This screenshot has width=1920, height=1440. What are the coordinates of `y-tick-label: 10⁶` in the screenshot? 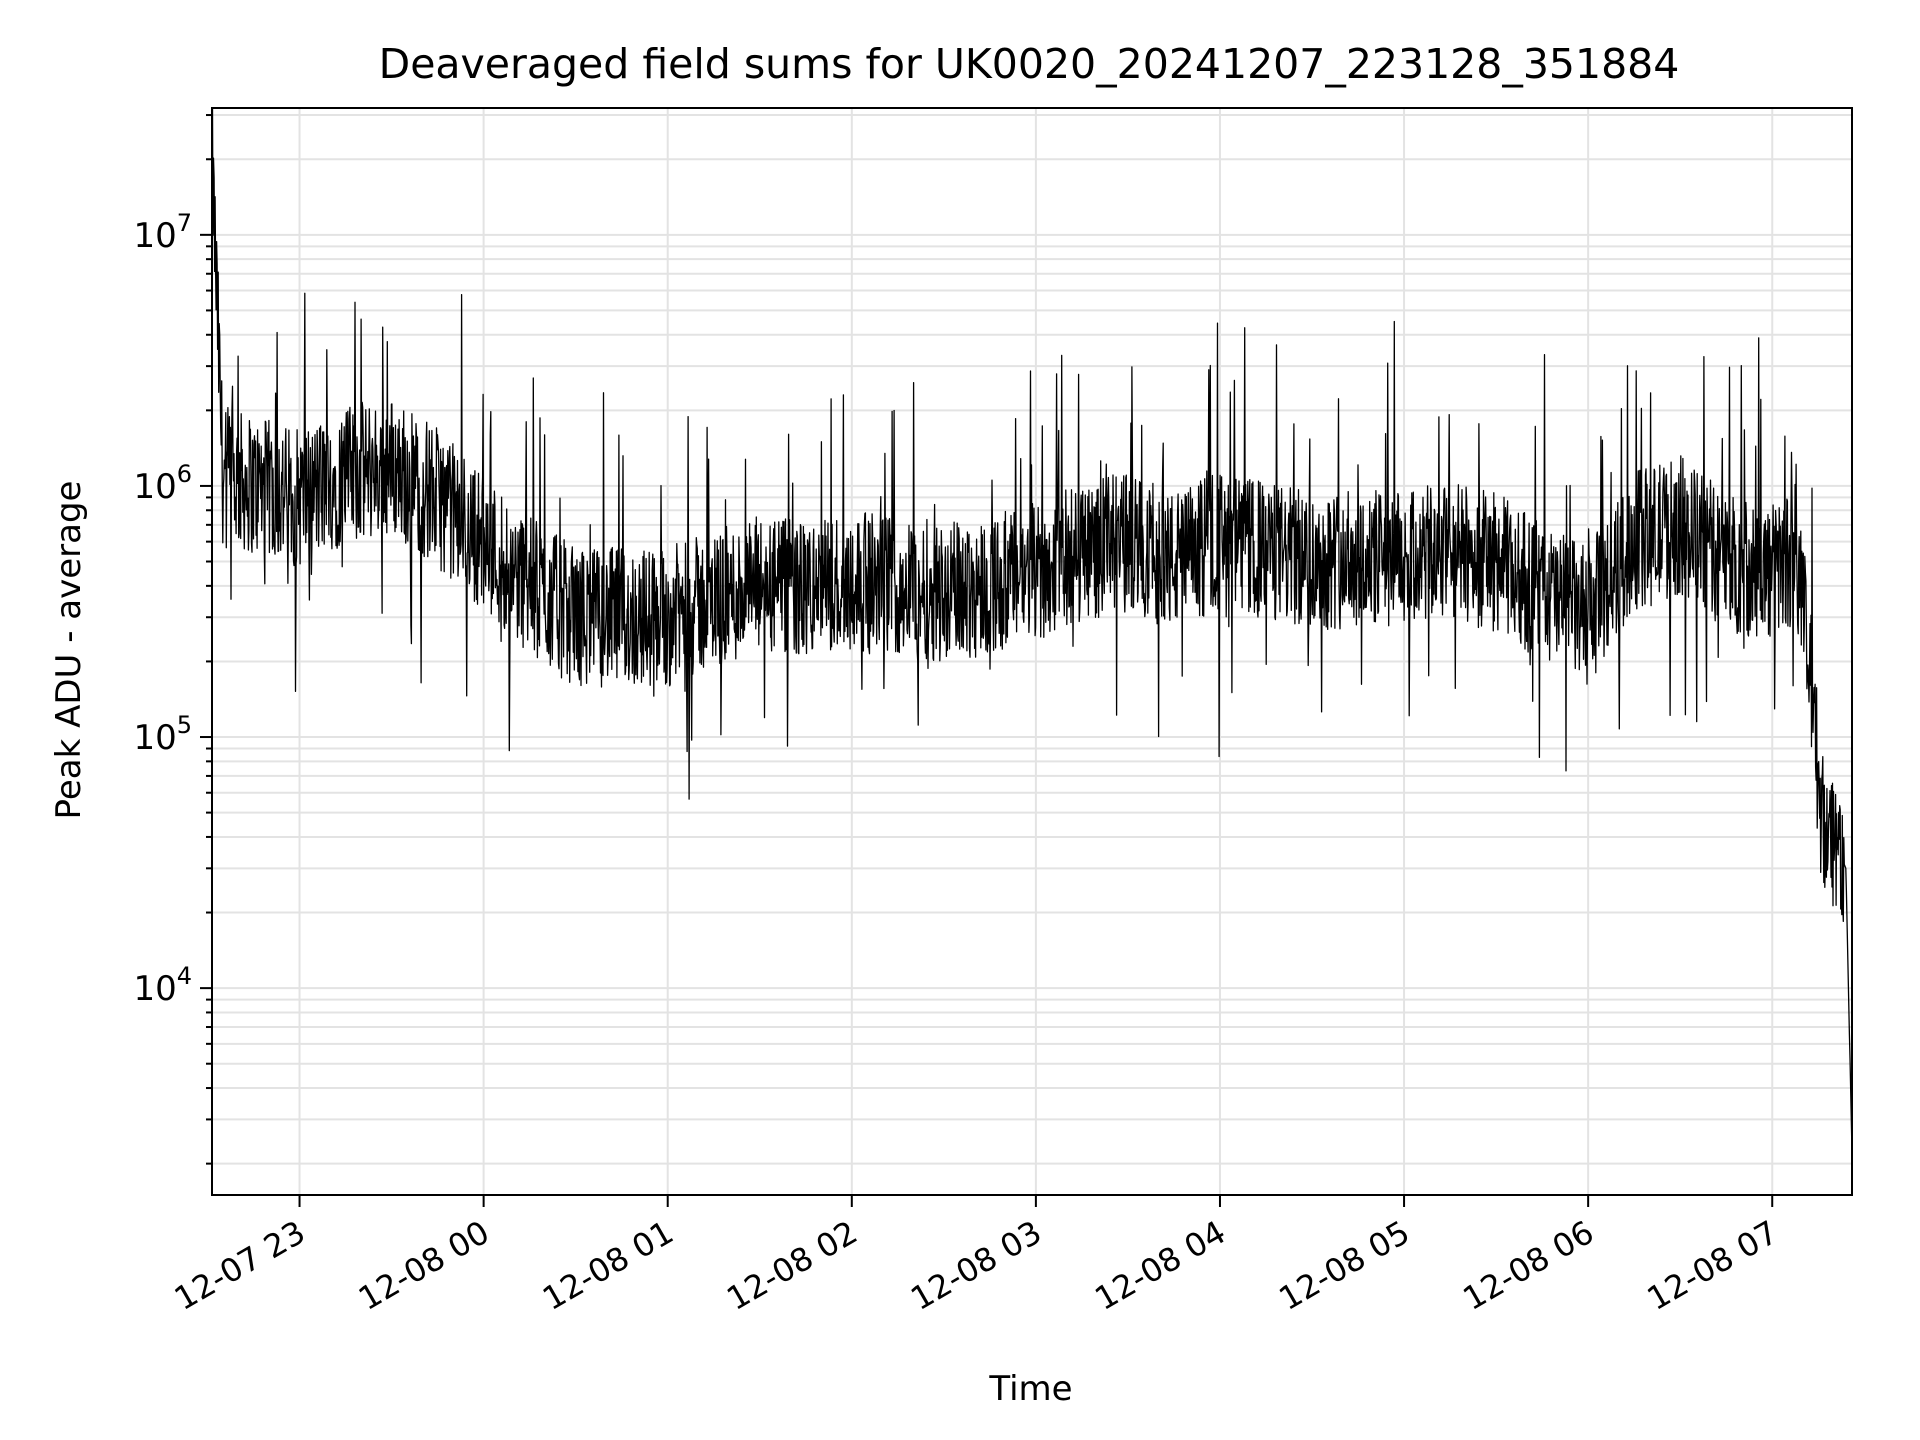 It's located at (162, 483).